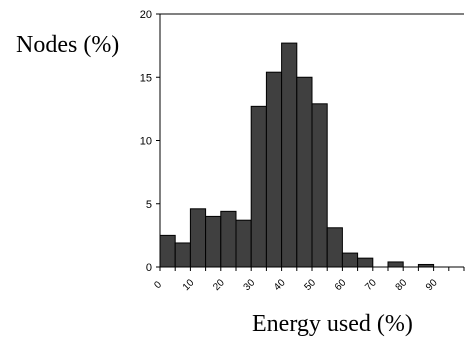 Image resolution: width=465 pixels, height=344 pixels. What do you see at coordinates (189, 285) in the screenshot?
I see `x-tick-label: 10` at bounding box center [189, 285].